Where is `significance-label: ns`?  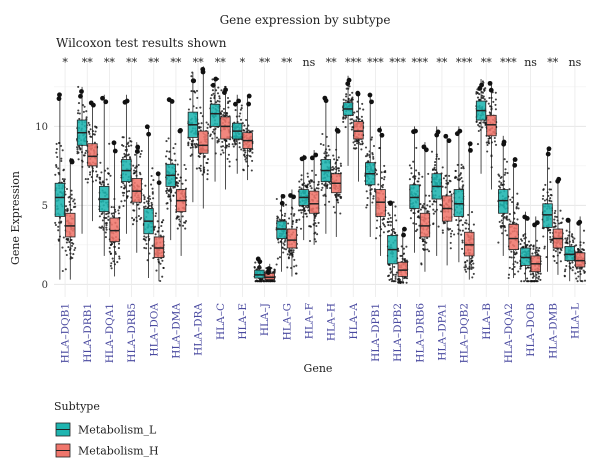 significance-label: ns is located at coordinates (530, 62).